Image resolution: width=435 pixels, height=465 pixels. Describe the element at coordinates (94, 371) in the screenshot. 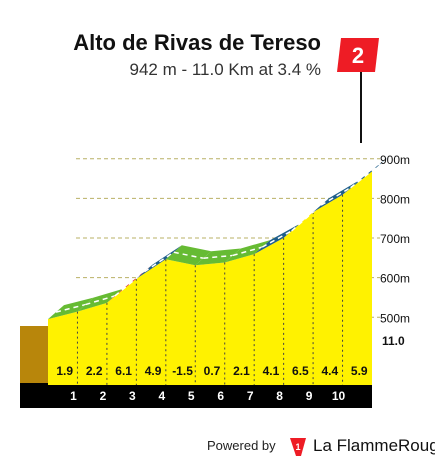

I see `gradient-label-2: 2.2` at that location.